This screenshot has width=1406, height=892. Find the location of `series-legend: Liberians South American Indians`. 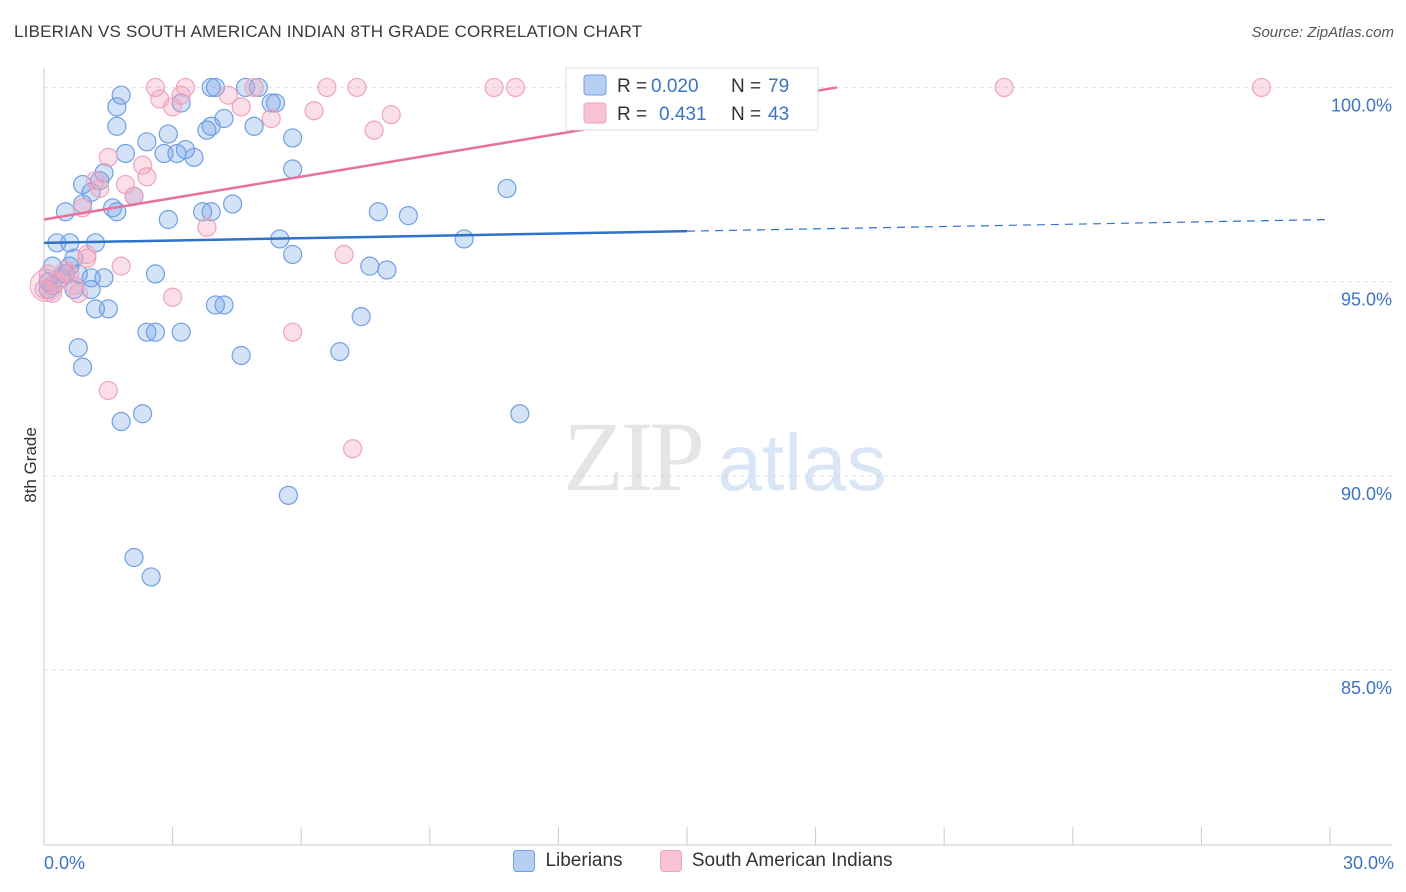

series-legend: Liberians South American Indians is located at coordinates (703, 864).